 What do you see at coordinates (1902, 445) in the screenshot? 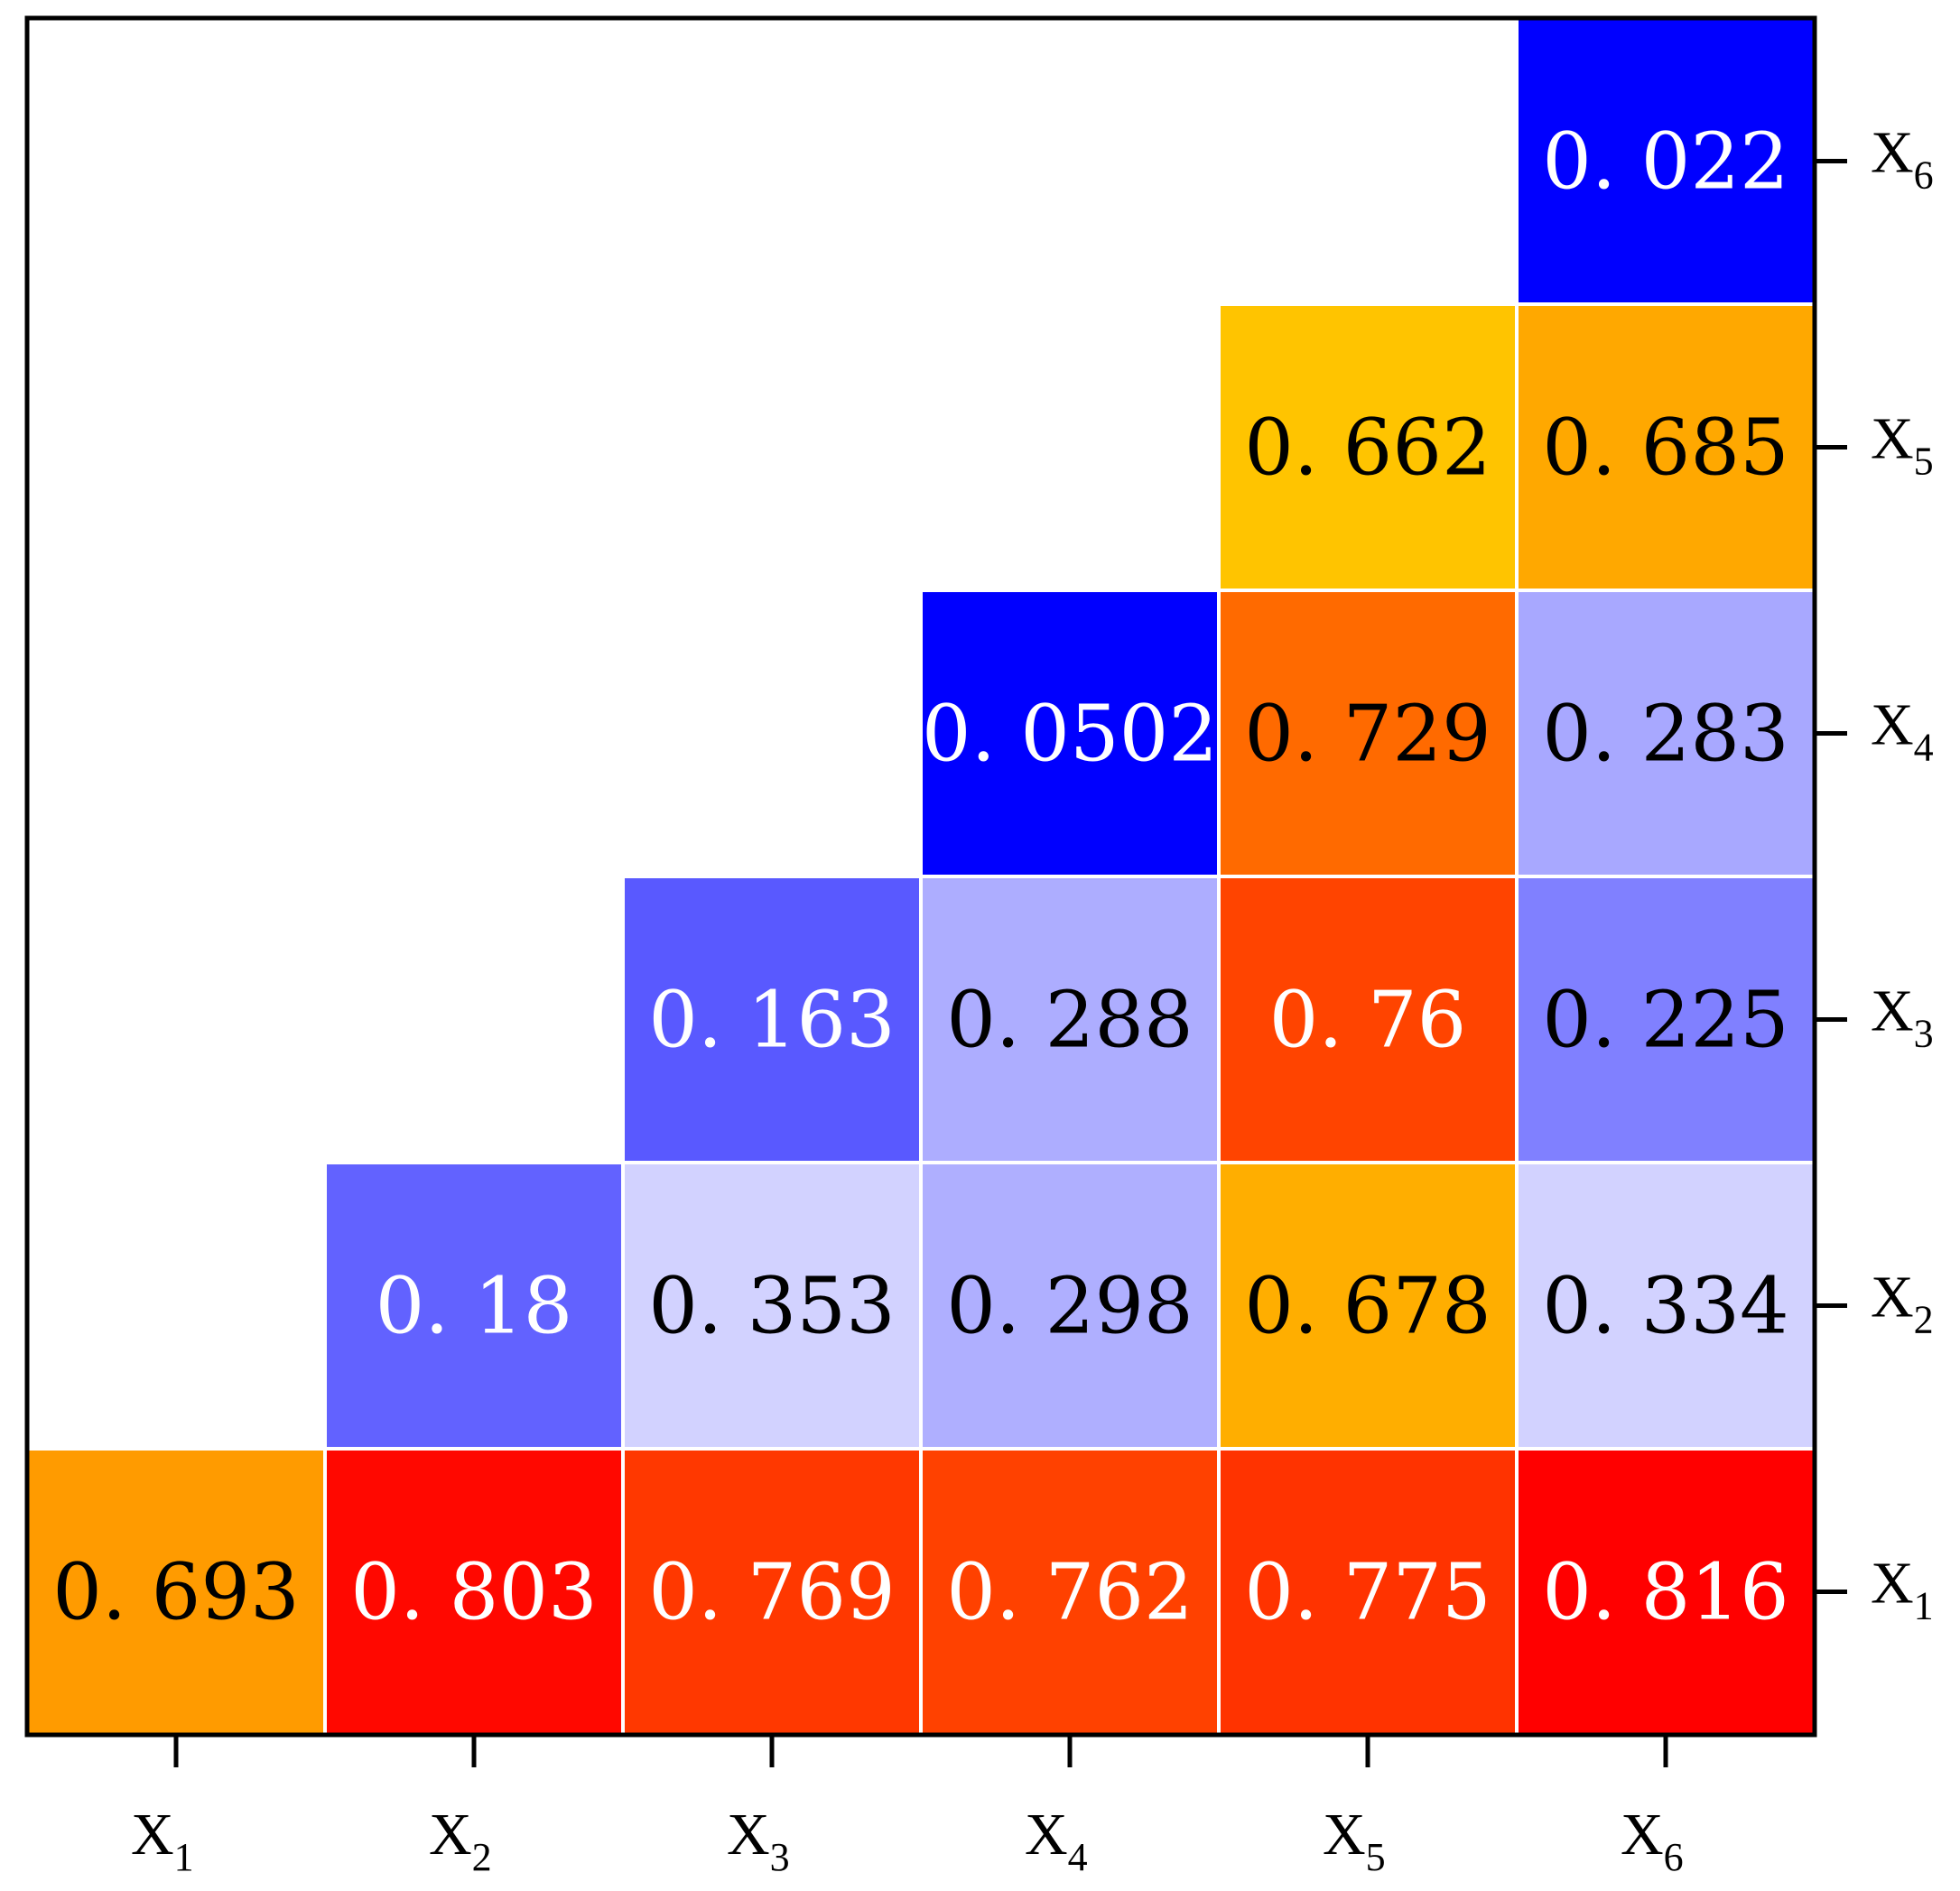
I see `y-tick-label: X5` at bounding box center [1902, 445].